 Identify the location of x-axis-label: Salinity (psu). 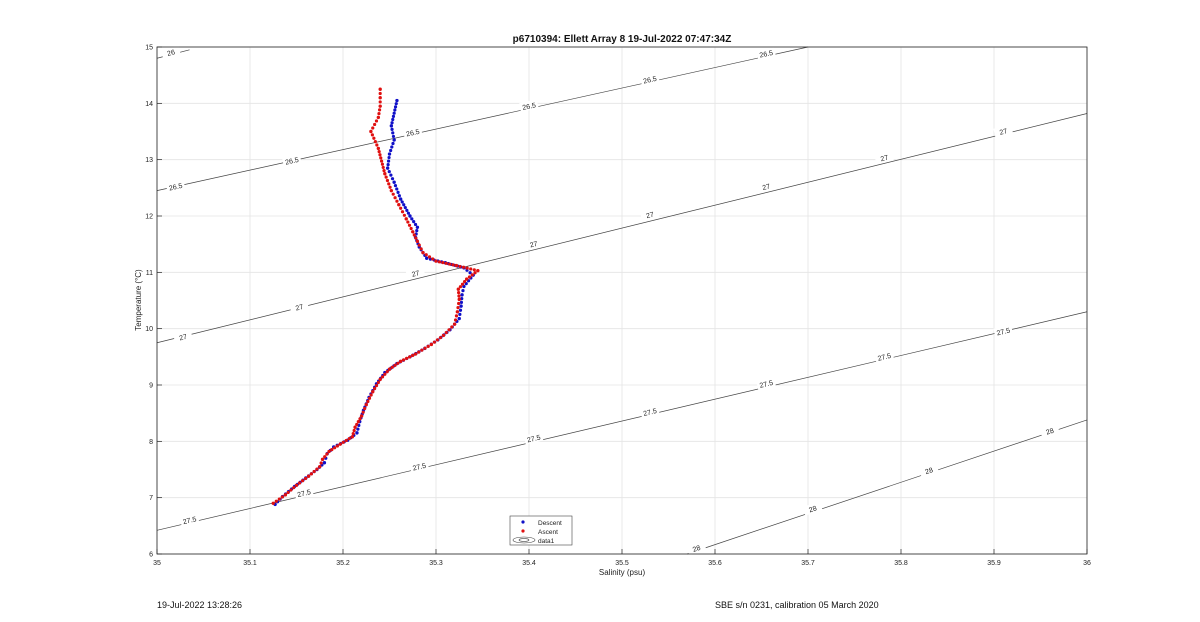
(622, 572).